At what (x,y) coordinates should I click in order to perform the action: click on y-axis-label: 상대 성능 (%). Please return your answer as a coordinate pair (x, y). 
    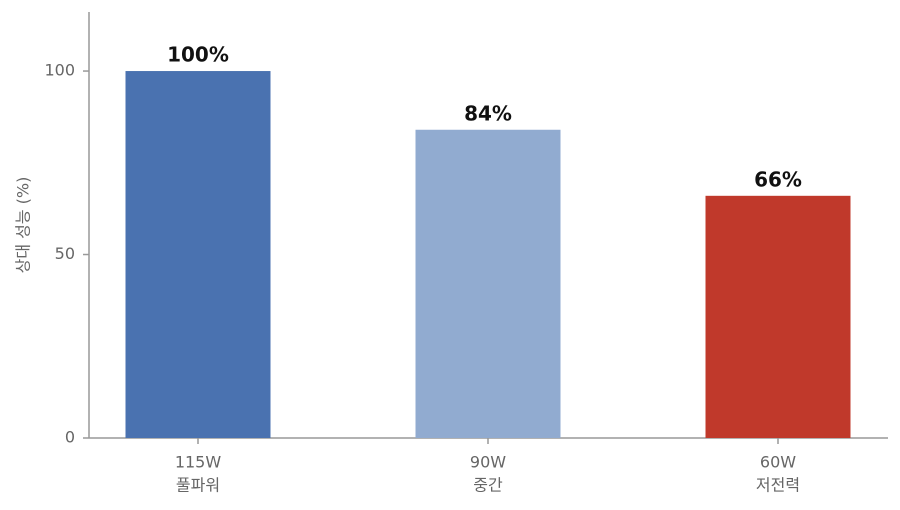
    Looking at the image, I should click on (23, 225).